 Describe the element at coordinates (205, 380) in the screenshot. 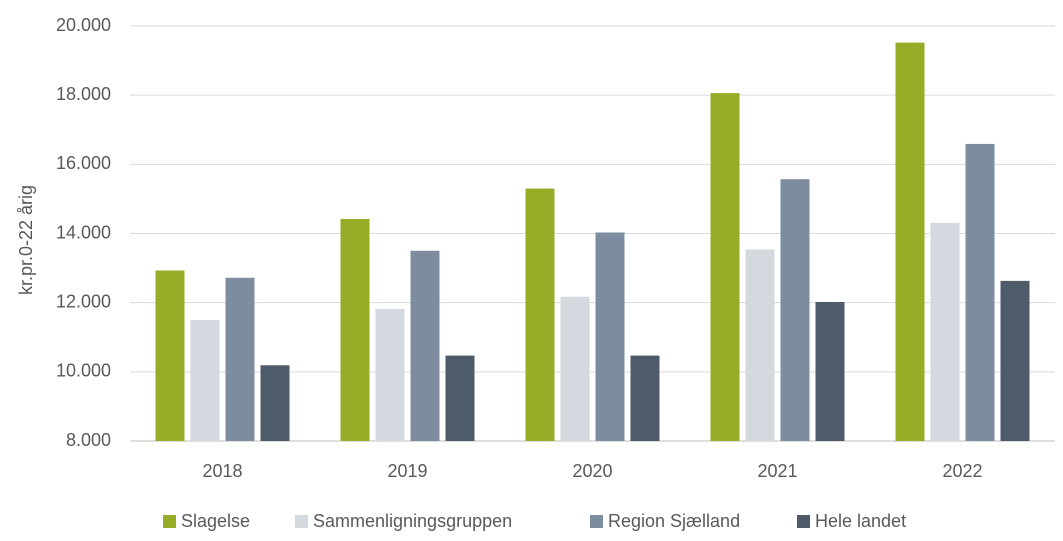

I see `bar-sammenligningsgruppen-2018` at that location.